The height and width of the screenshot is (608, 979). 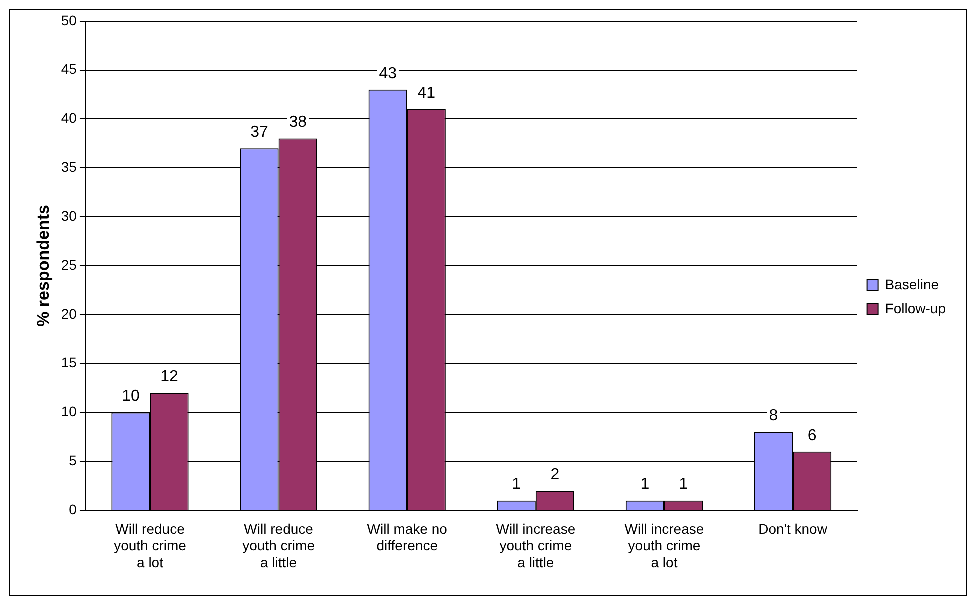 I want to click on data-label: 37, so click(x=259, y=132).